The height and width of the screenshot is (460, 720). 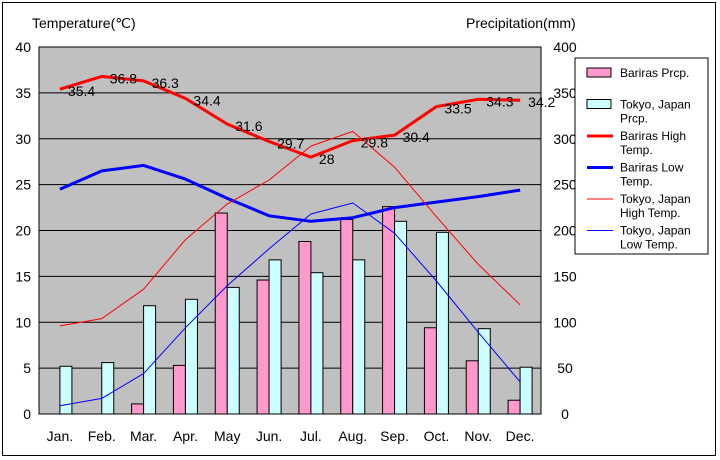 What do you see at coordinates (649, 245) in the screenshot?
I see `legend-label: Low Temp.` at bounding box center [649, 245].